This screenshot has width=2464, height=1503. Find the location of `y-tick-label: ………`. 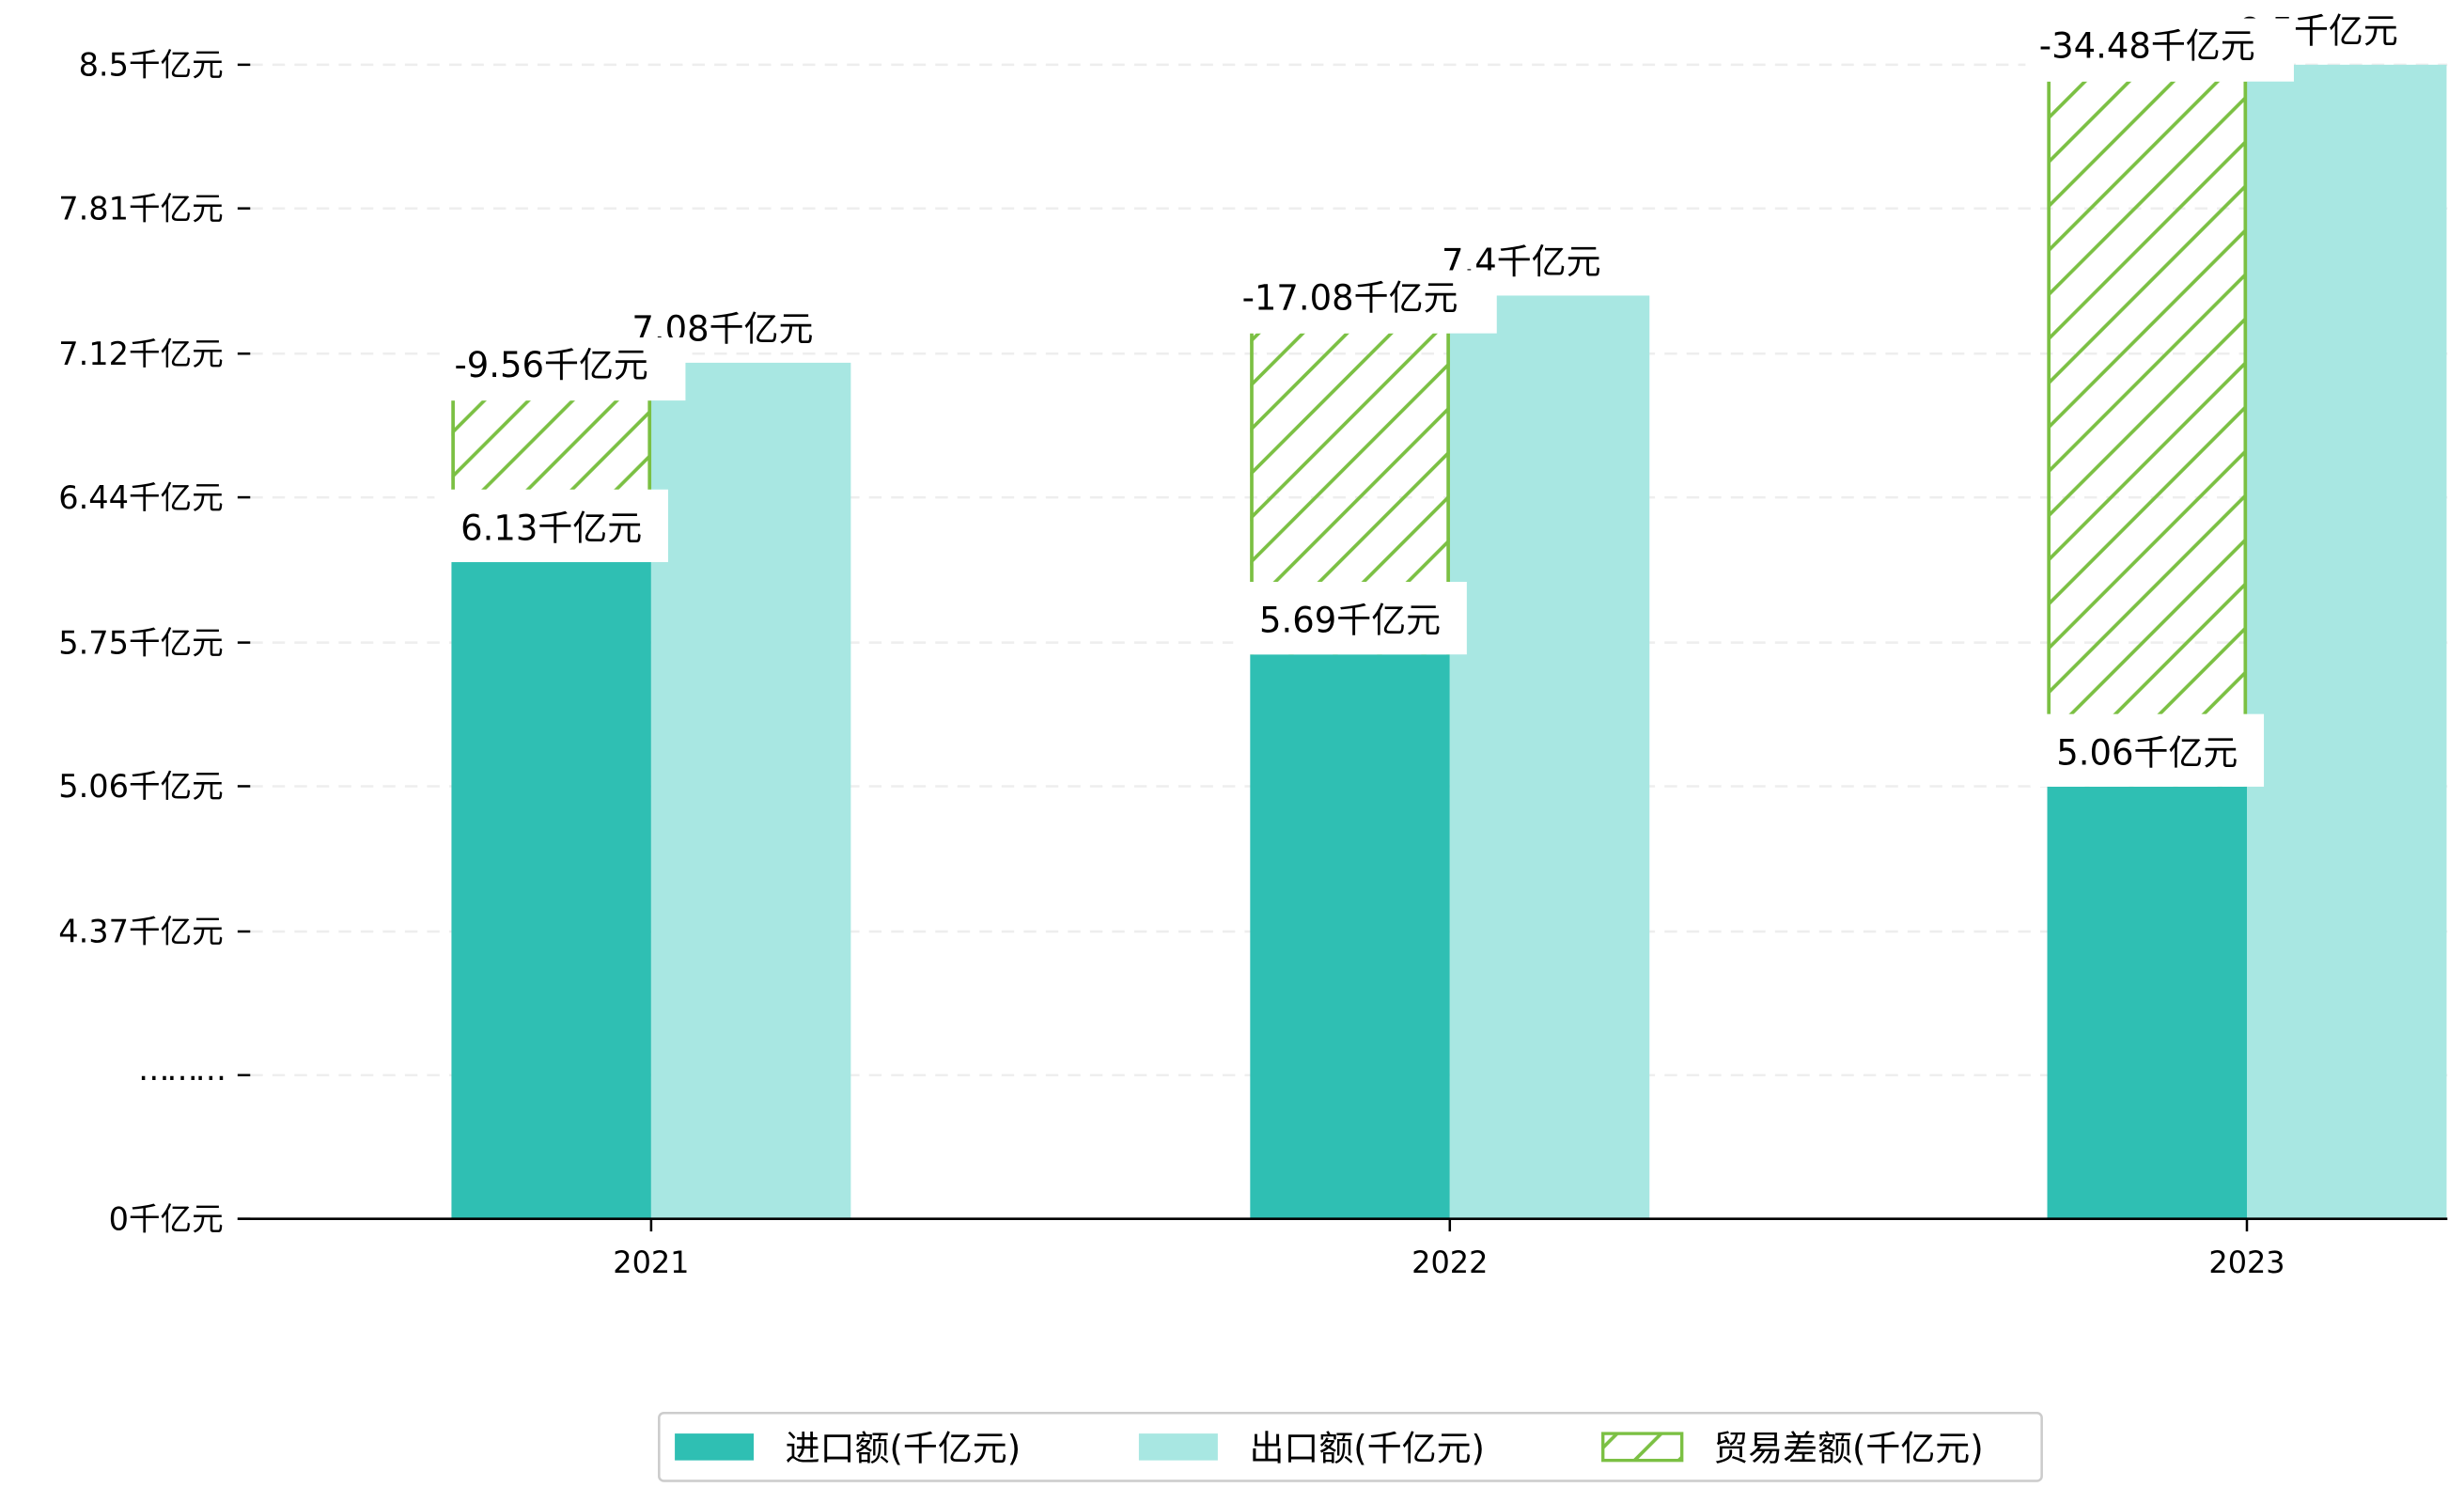

y-tick-label: ……… is located at coordinates (181, 1069).